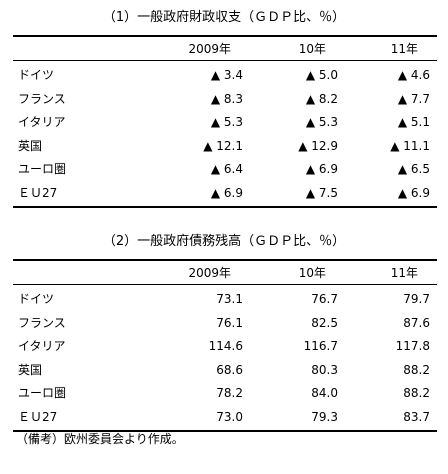 This screenshot has width=448, height=474. What do you see at coordinates (324, 417) in the screenshot?
I see `cell: 79.3` at bounding box center [324, 417].